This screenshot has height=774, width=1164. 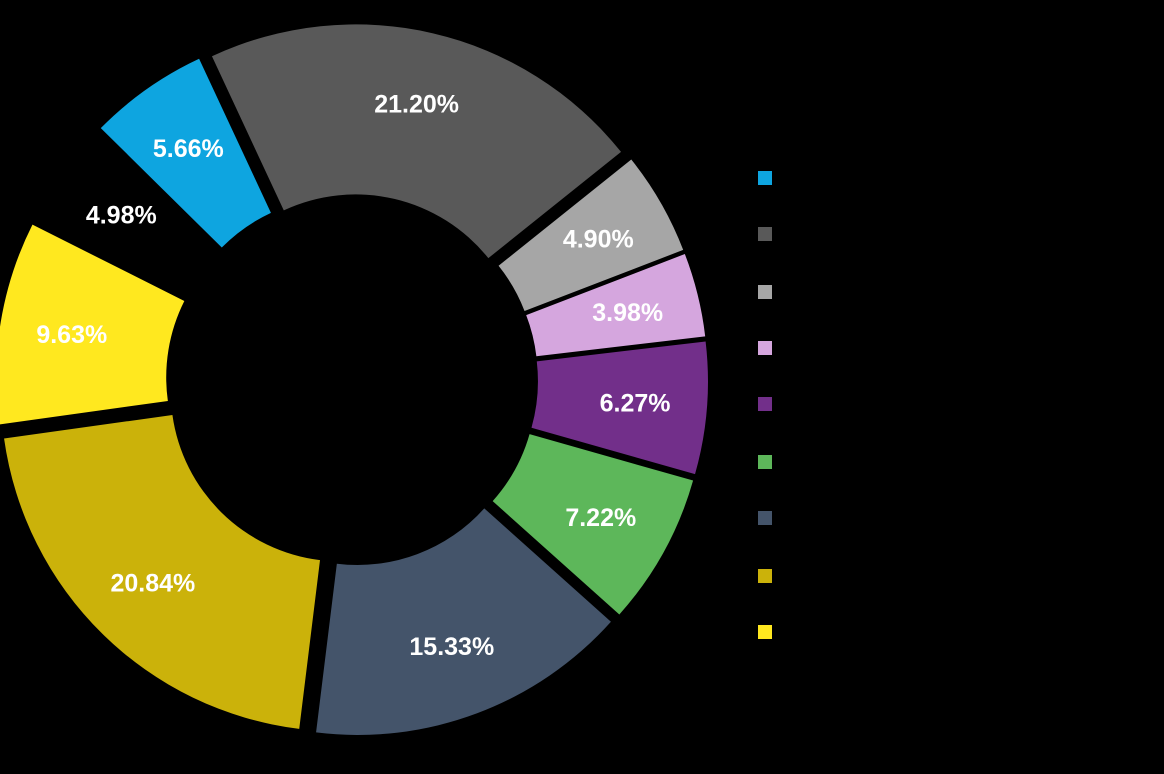 I want to click on slice-value-label-0: 21.20%, so click(x=416, y=104).